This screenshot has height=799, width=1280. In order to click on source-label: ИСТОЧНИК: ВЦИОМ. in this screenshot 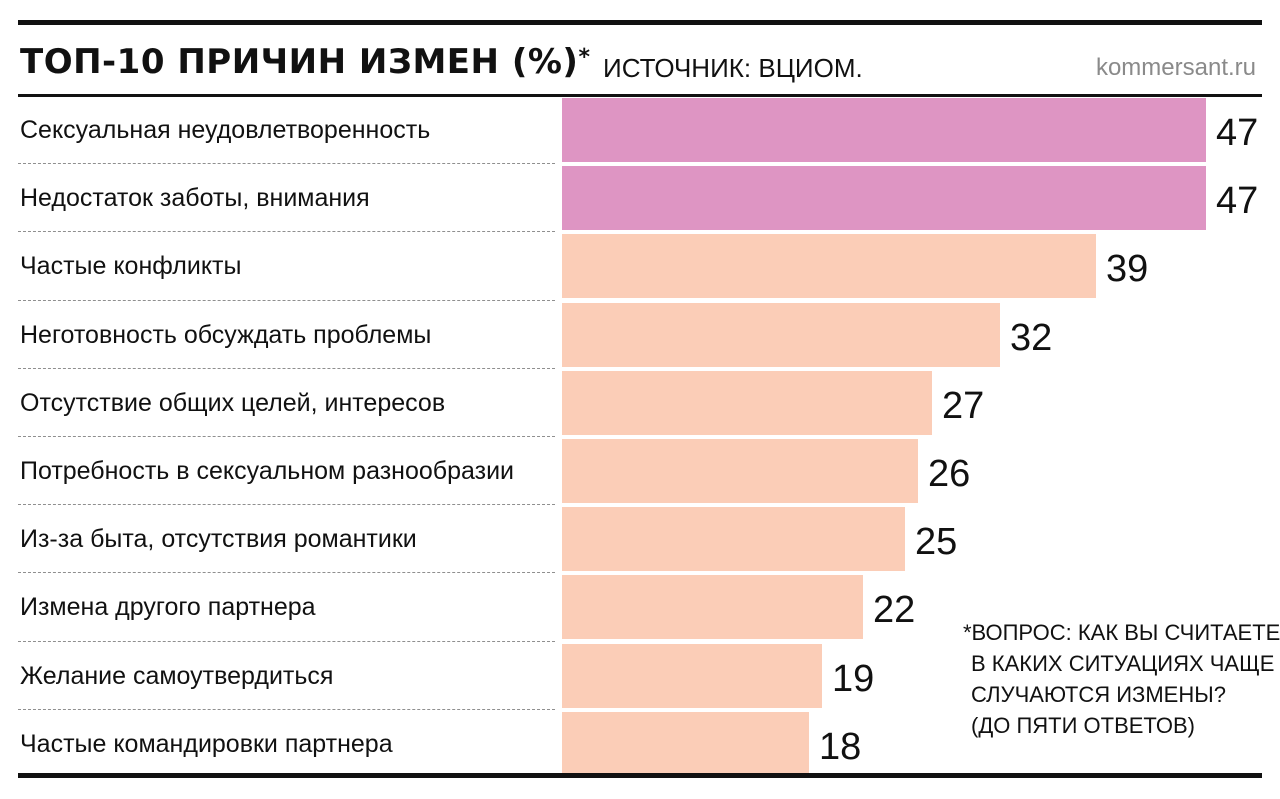, I will do `click(733, 68)`.